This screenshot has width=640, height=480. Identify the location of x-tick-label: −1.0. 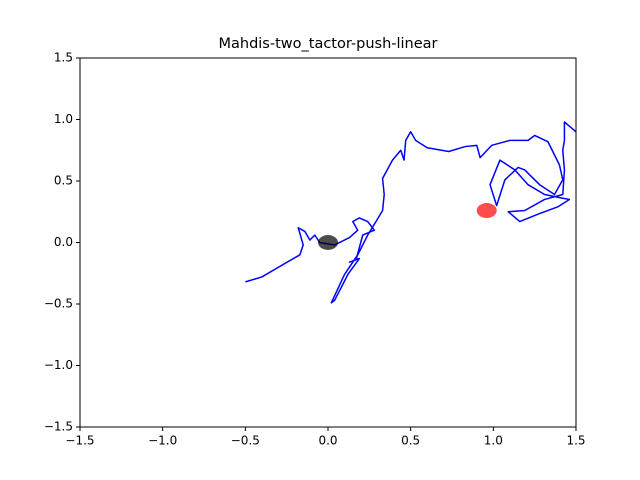
(162, 441).